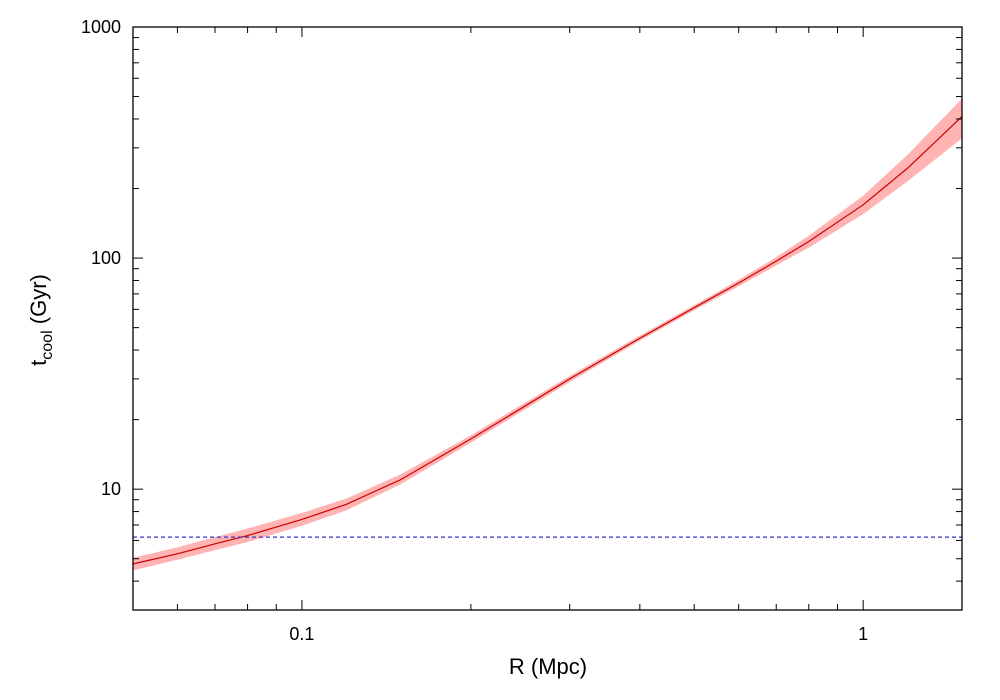 The height and width of the screenshot is (700, 1000). Describe the element at coordinates (106, 258) in the screenshot. I see `y-tick-label: 100` at that location.